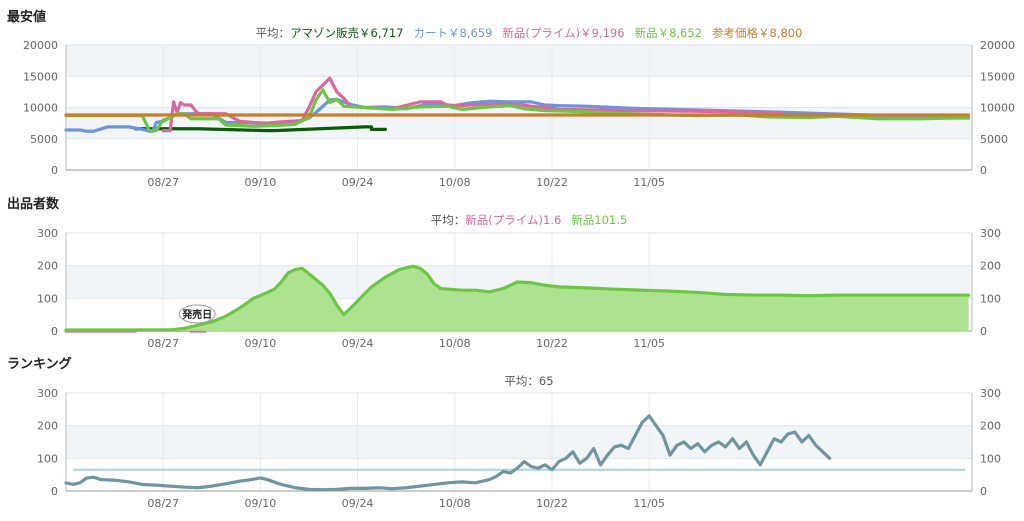 The width and height of the screenshot is (1024, 521). Describe the element at coordinates (997, 76) in the screenshot. I see `y-tick-label-right: 15000` at that location.